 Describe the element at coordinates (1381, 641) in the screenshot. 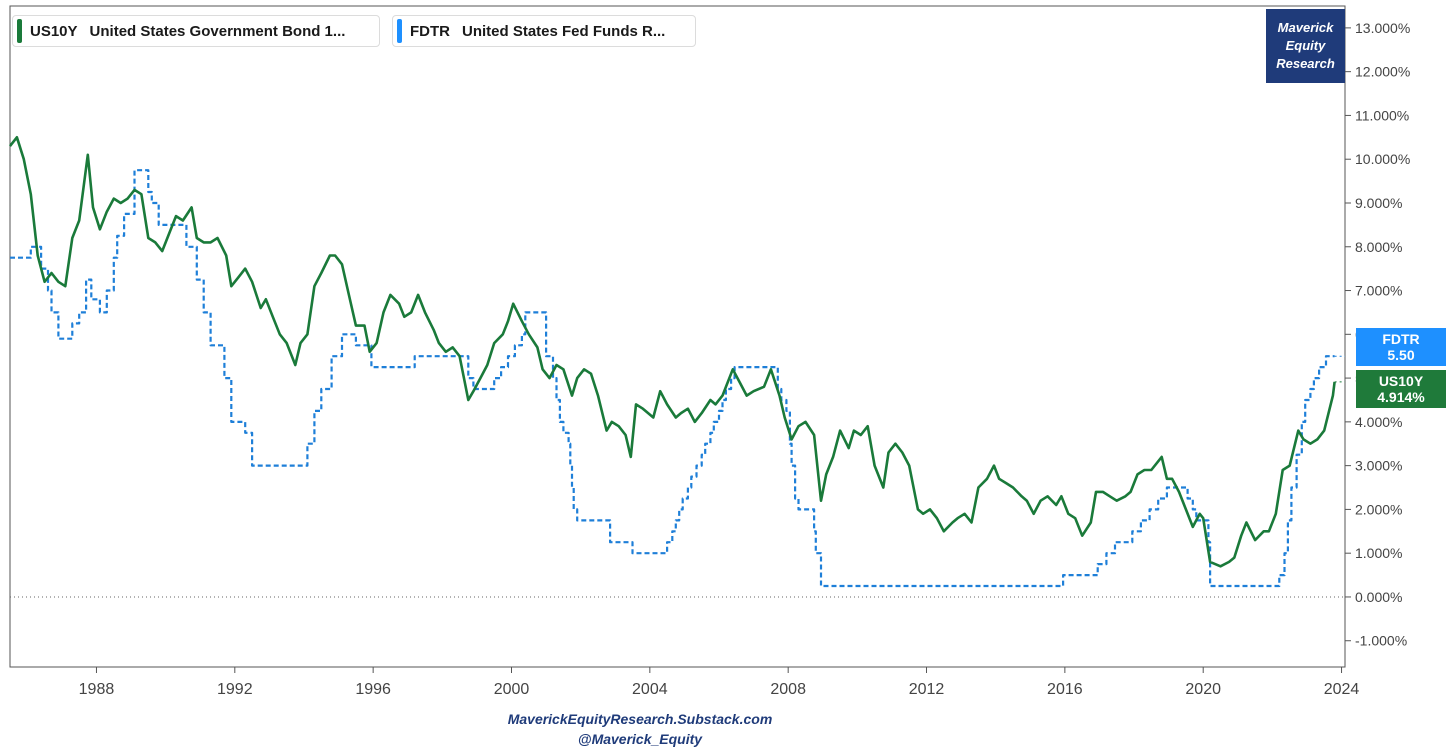

I see `y-tick-label: -1.000%` at that location.